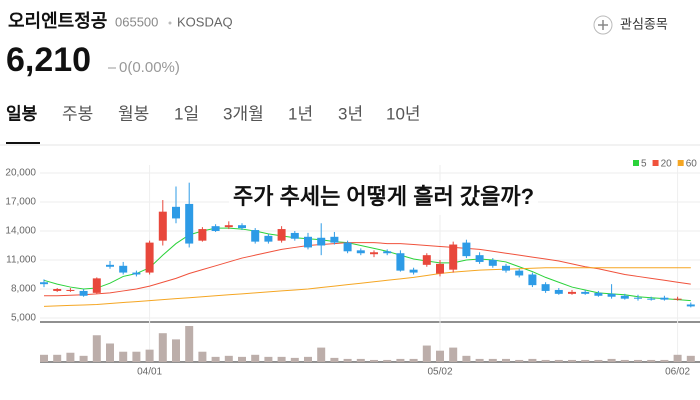 The image size is (700, 400). Describe the element at coordinates (186, 113) in the screenshot. I see `period-tab: 1일` at that location.